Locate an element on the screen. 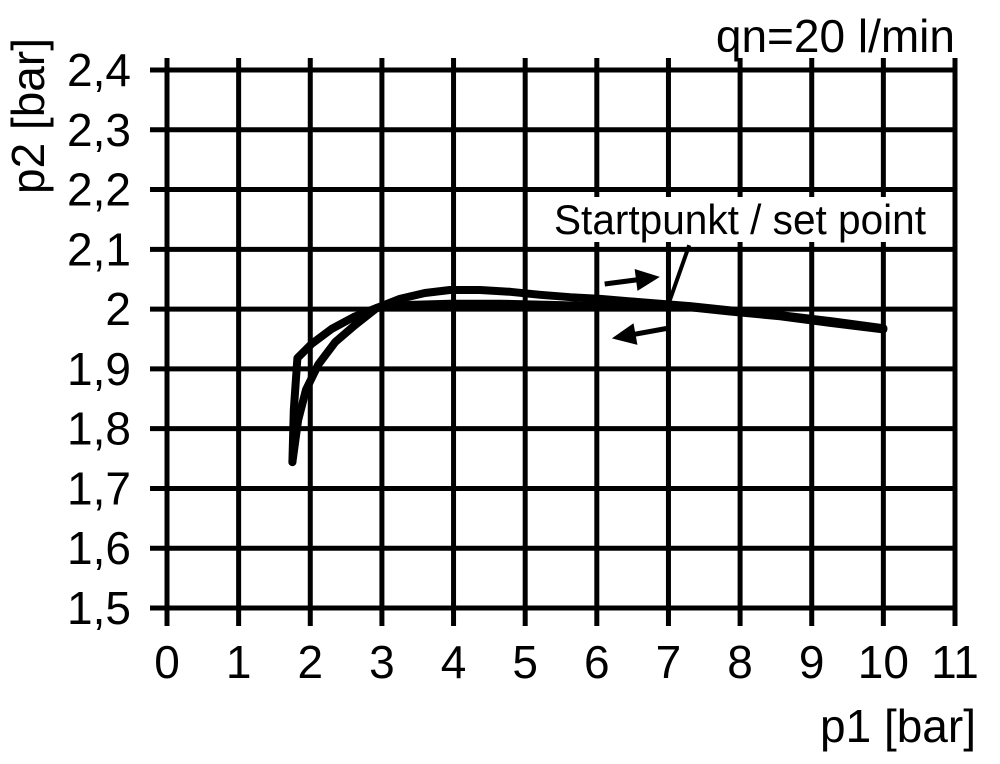  y-tick-label: 1,5 is located at coordinates (99, 608).